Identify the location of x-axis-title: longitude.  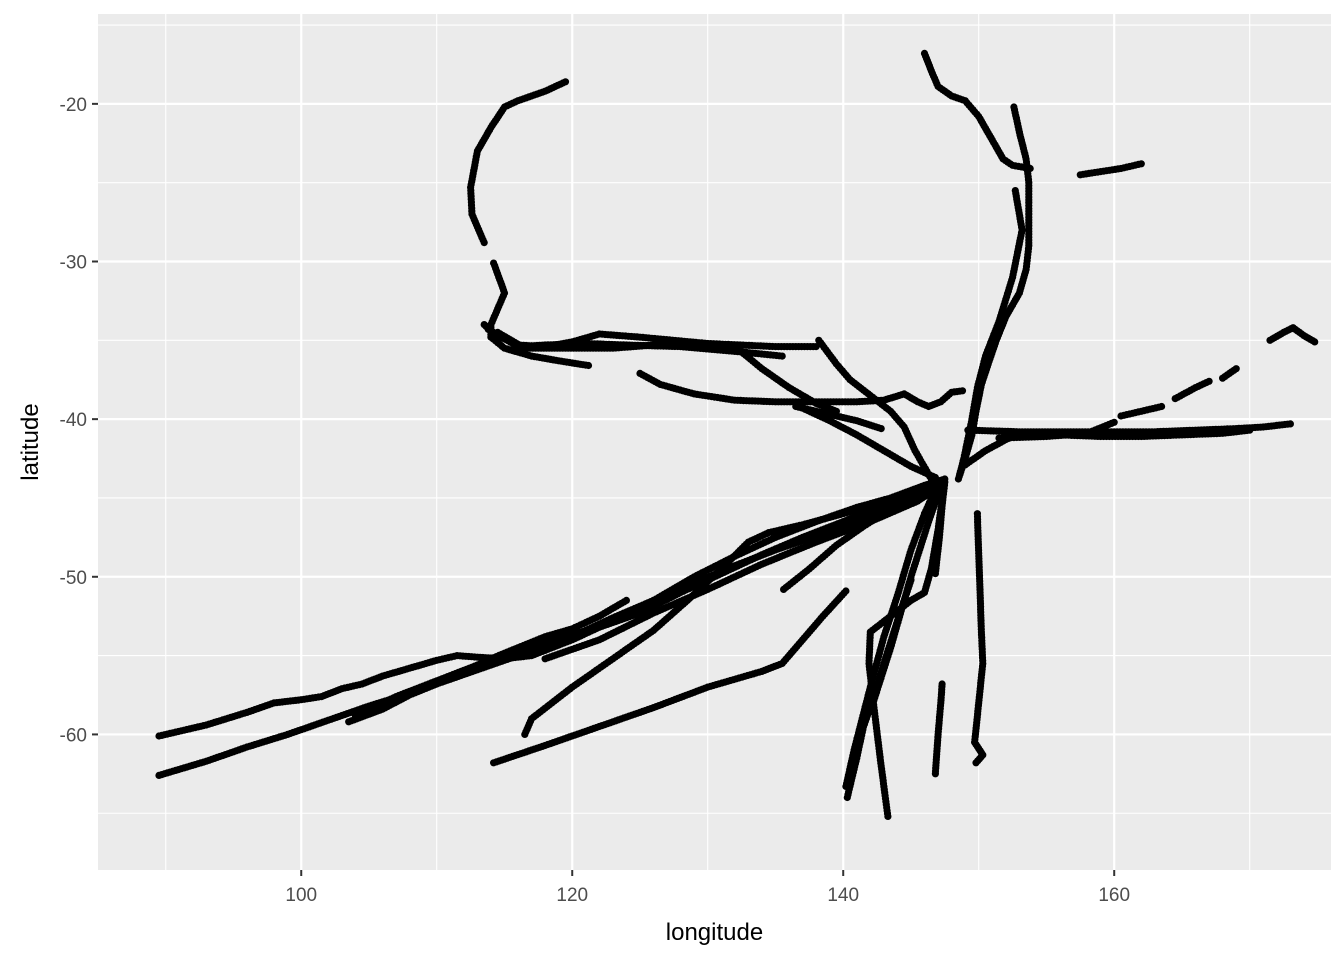
(714, 932).